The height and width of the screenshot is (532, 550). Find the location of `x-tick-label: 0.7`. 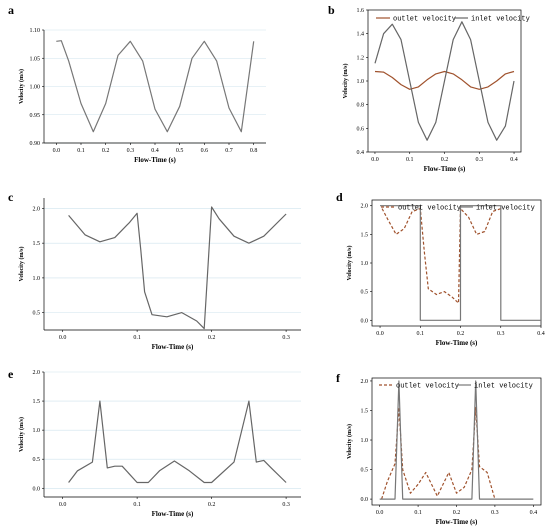

x-tick-label: 0.7 is located at coordinates (229, 151).